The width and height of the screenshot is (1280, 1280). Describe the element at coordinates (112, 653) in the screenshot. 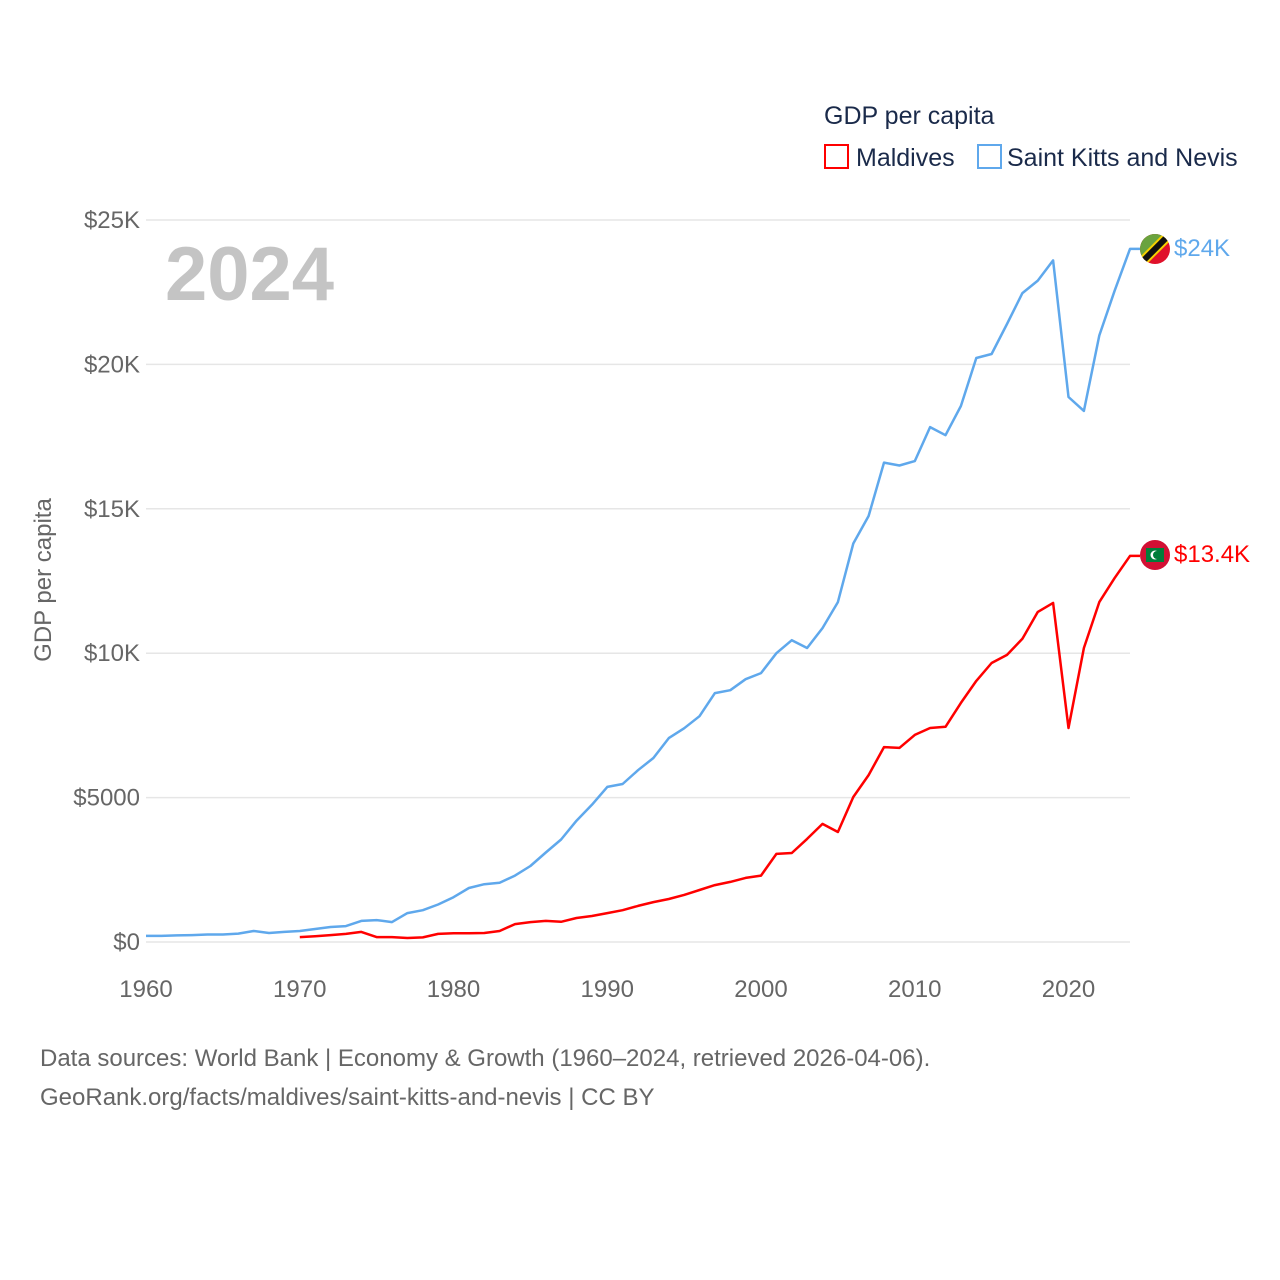

I see `y-tick-label: $10K` at that location.